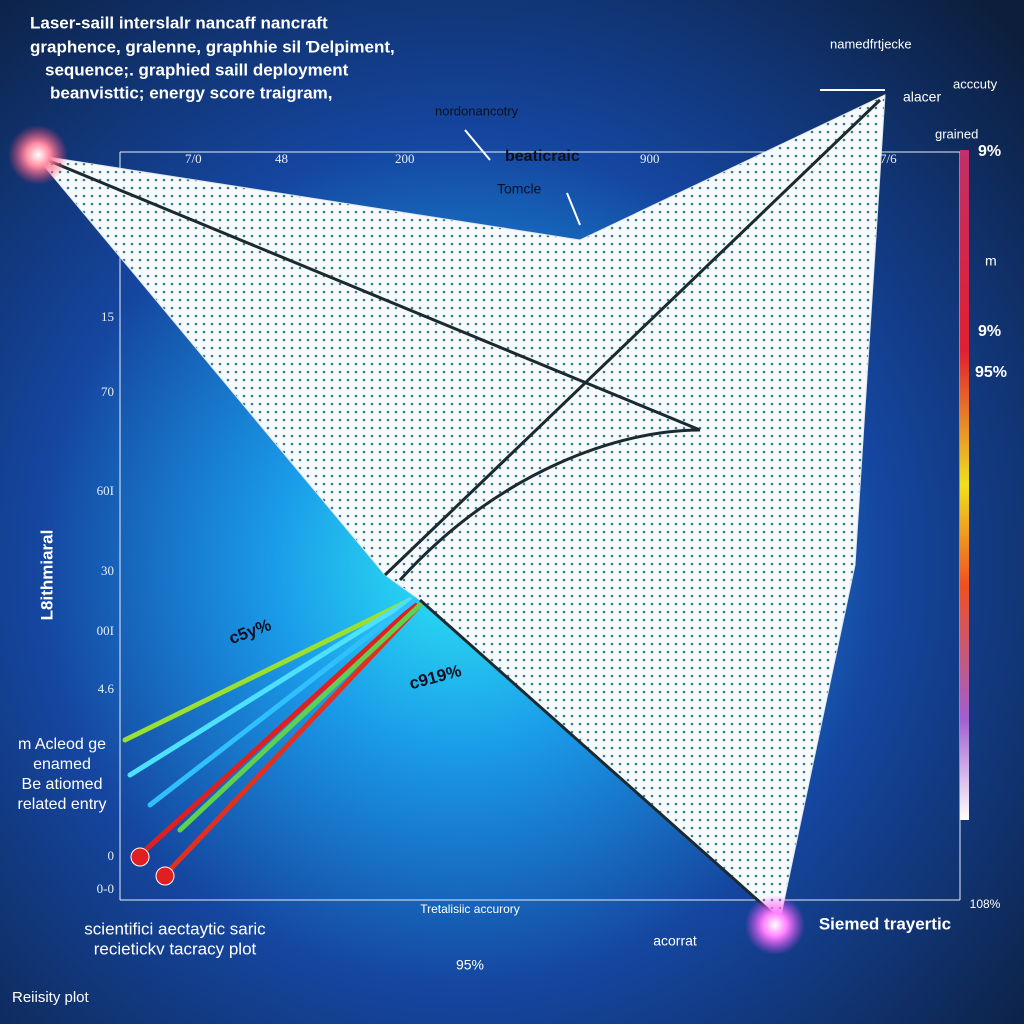  I want to click on note: m Acleod ge, so click(62, 744).